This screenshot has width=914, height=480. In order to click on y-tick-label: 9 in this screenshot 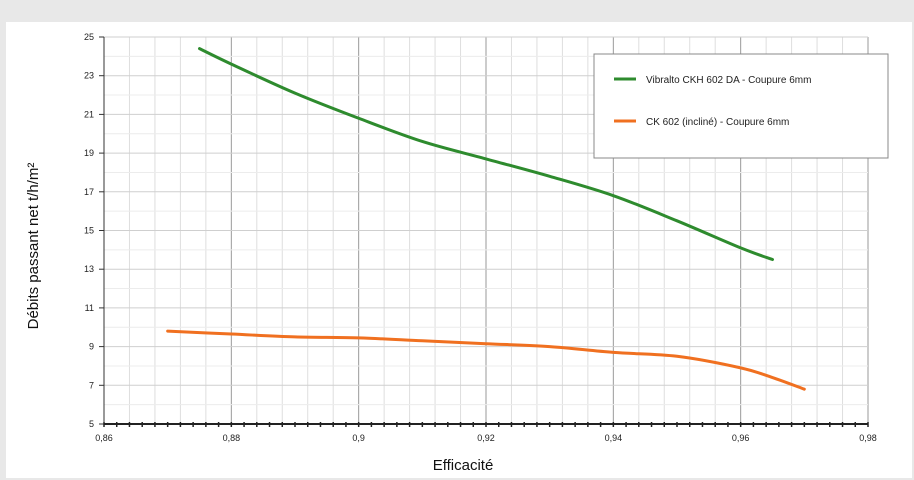, I will do `click(91, 347)`.